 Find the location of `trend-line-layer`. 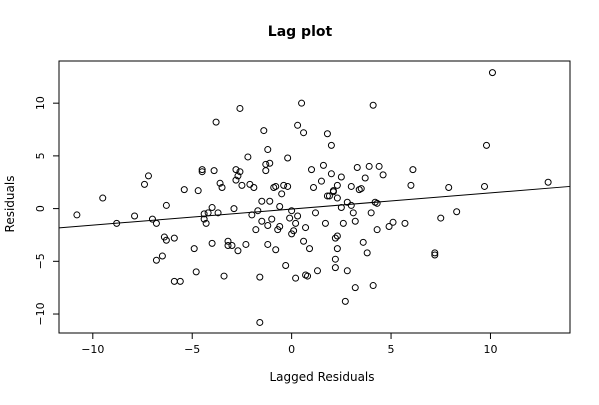

trend-line-layer is located at coordinates (314, 207).